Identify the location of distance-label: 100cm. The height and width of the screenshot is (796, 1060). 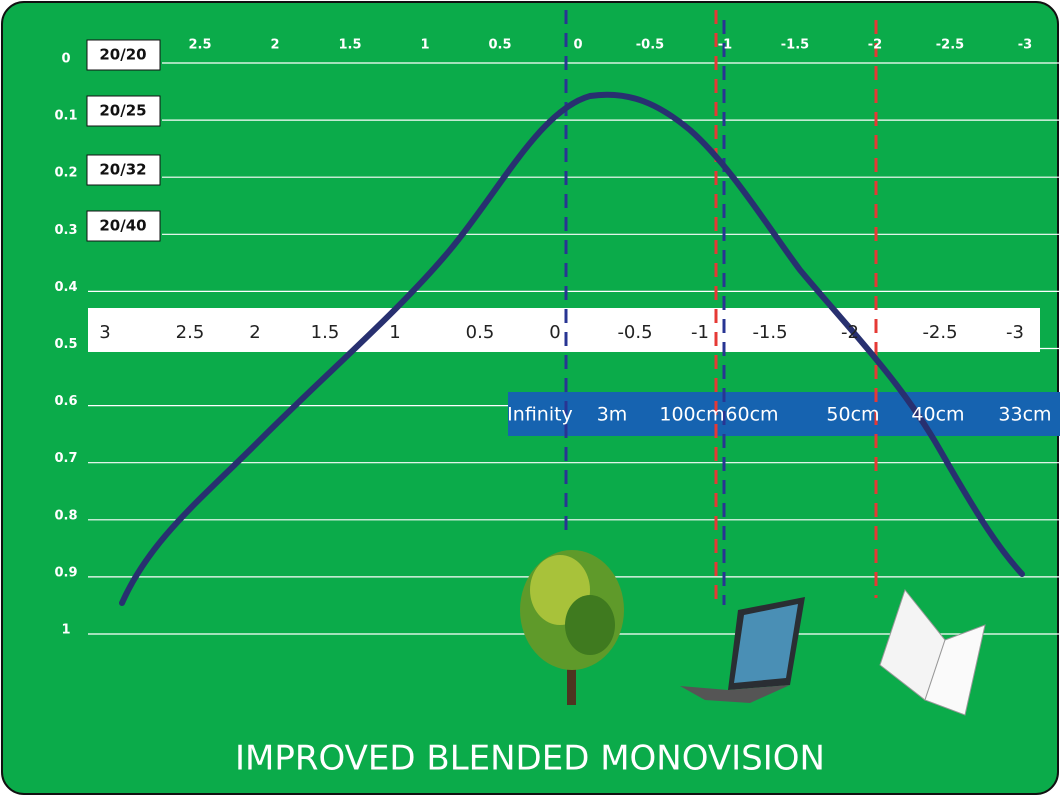
(691, 415).